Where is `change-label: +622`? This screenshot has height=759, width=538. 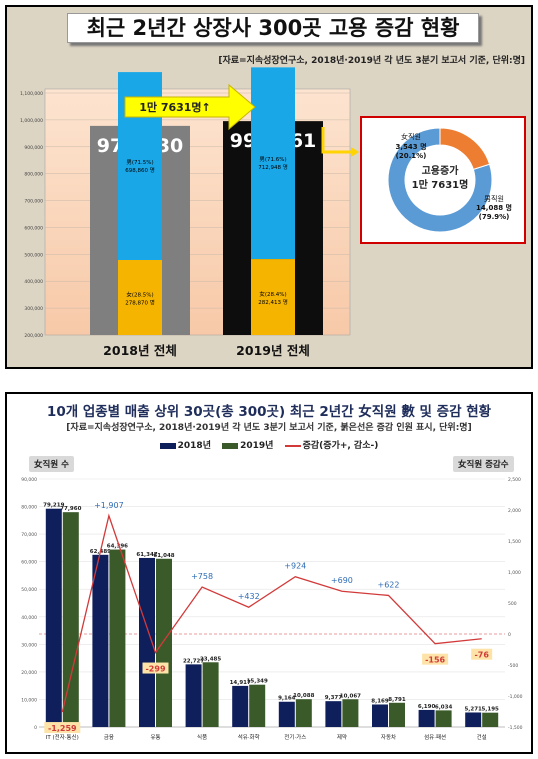
change-label: +622 is located at coordinates (389, 584).